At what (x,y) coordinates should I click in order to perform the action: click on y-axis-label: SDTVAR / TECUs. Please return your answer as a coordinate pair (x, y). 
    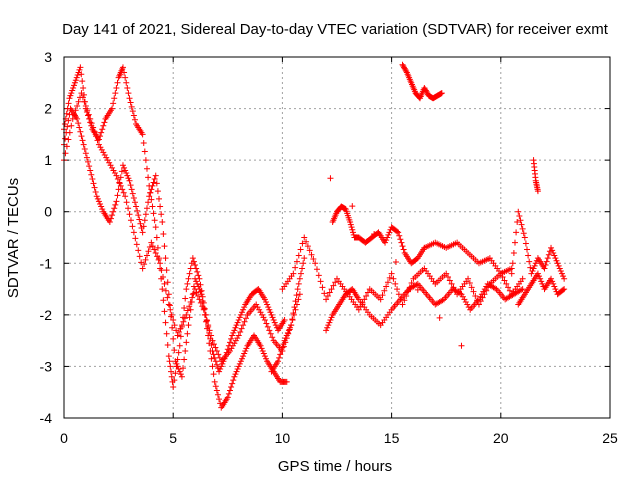
    Looking at the image, I should click on (13, 238).